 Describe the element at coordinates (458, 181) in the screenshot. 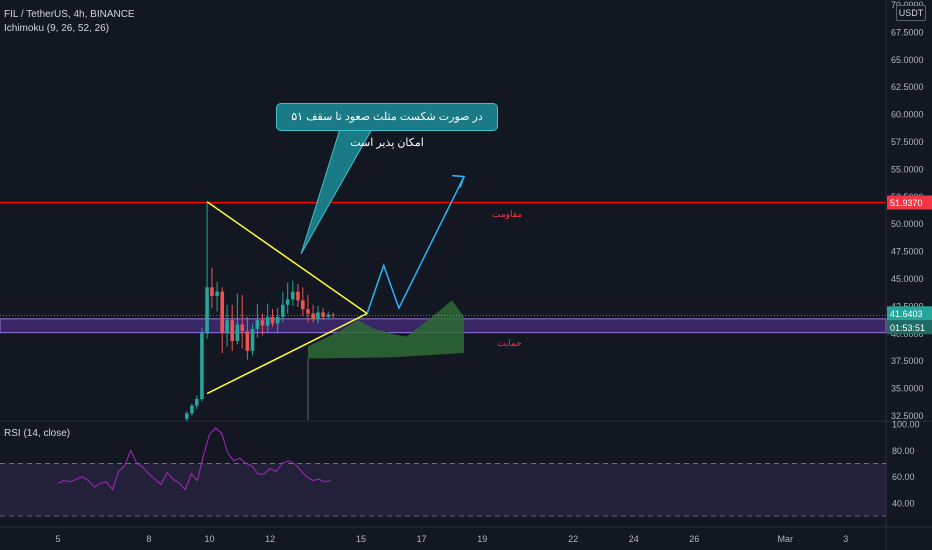

I see `arrow-head-icon` at that location.